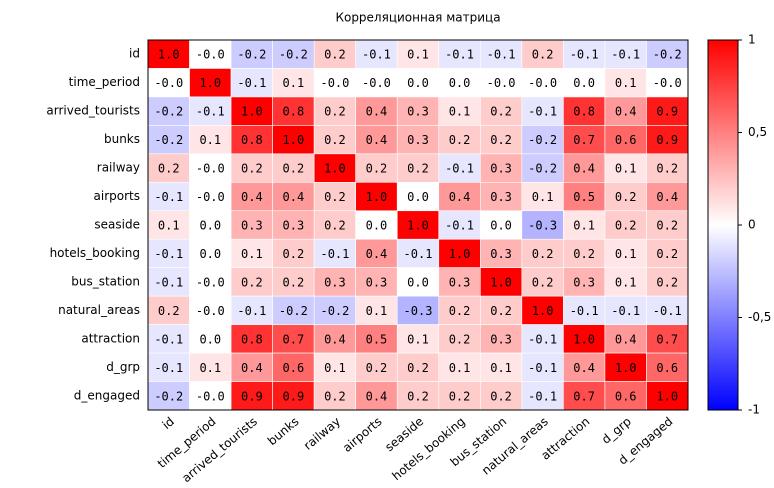 This screenshot has height=488, width=774. What do you see at coordinates (626, 140) in the screenshot?
I see `cell-label: 0.6` at bounding box center [626, 140].